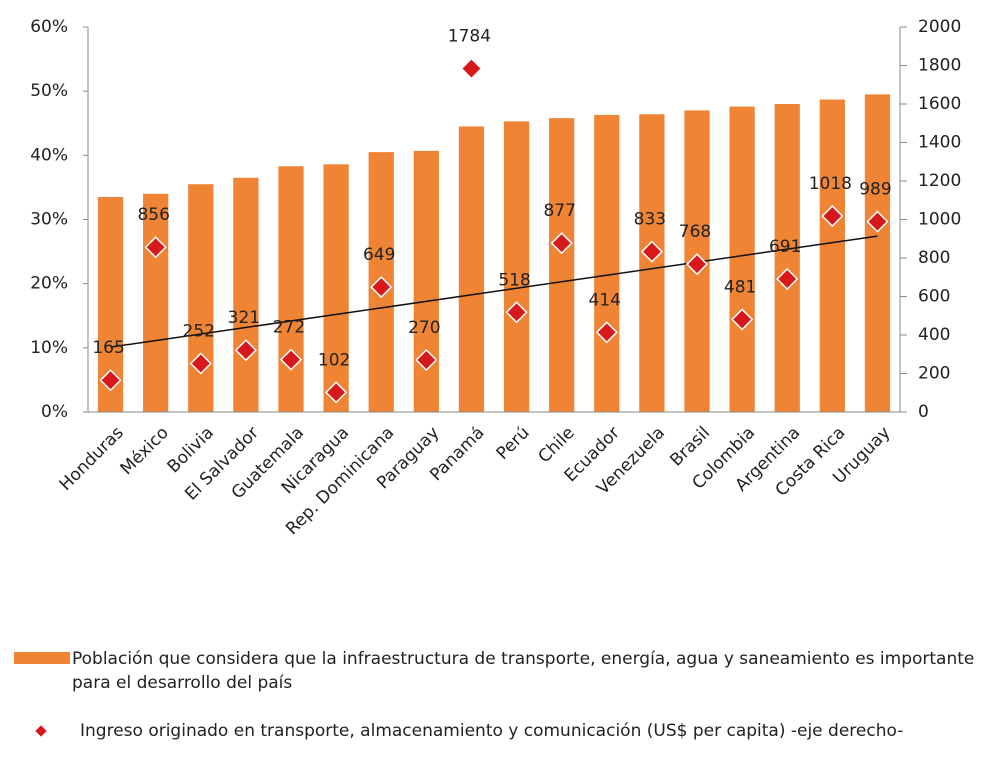 This screenshot has width=997, height=772. Describe the element at coordinates (939, 220) in the screenshot. I see `y2-tick-label: 1000` at that location.